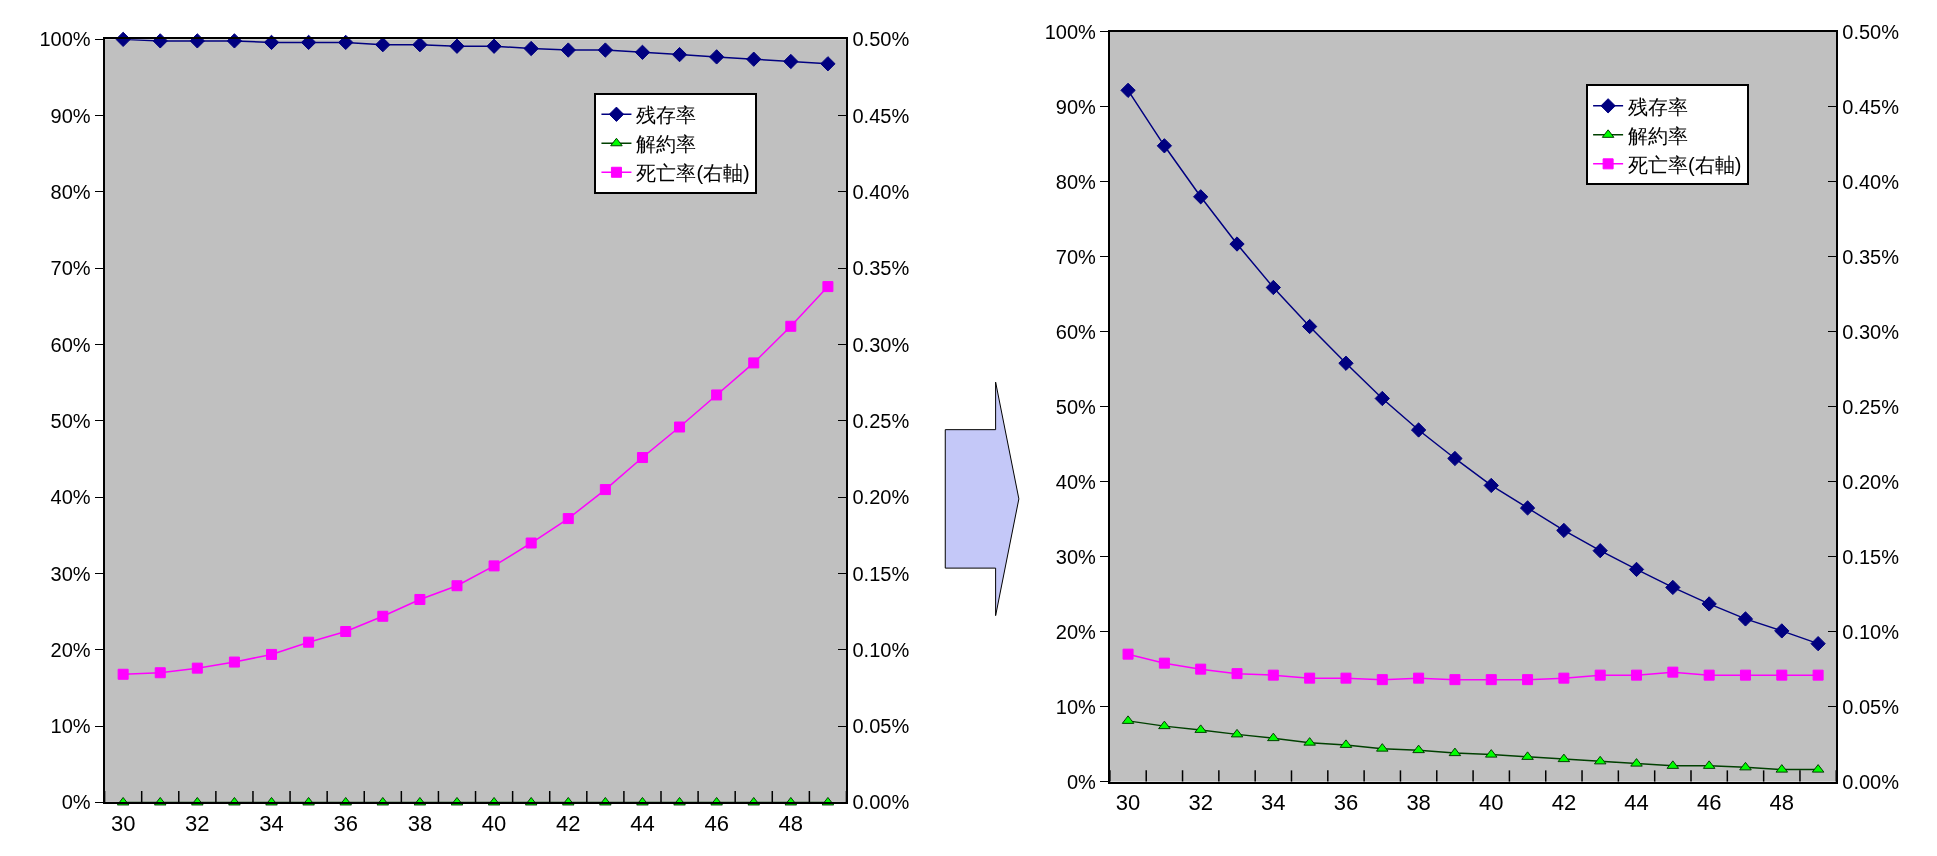 This screenshot has height=856, width=1937. Describe the element at coordinates (1871, 31) in the screenshot. I see `y2-tick-label: 0.50%` at that location.